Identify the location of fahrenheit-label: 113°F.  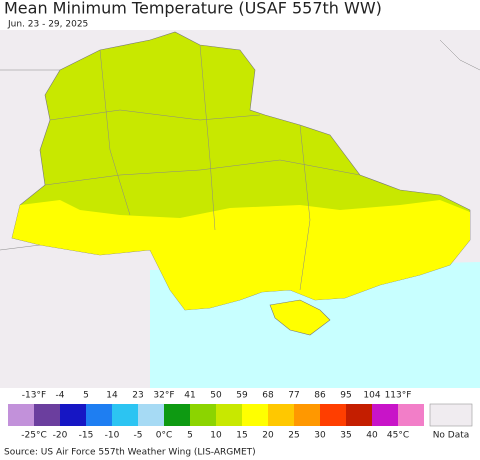
(398, 396).